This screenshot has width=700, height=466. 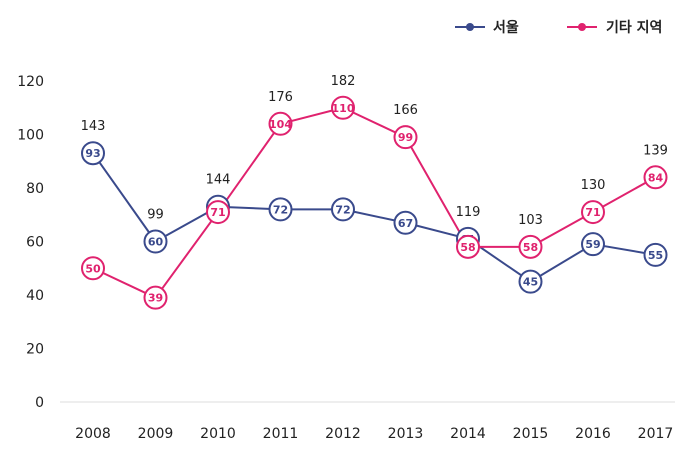 What do you see at coordinates (218, 434) in the screenshot?
I see `x-tick-label: 2010` at bounding box center [218, 434].